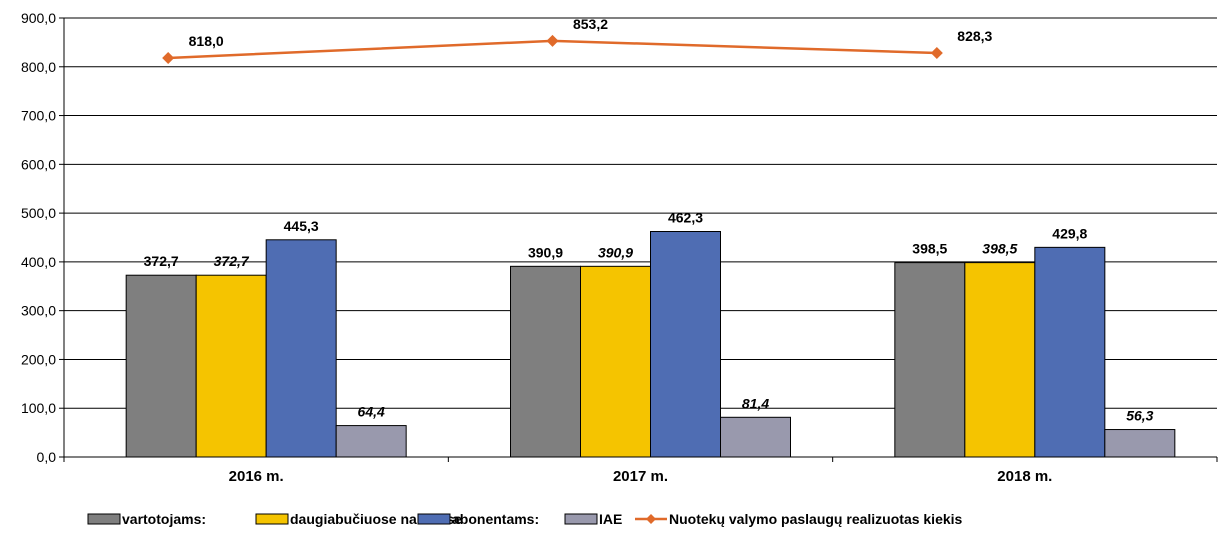  Describe the element at coordinates (590, 24) in the screenshot. I see `line-data-label: 853,2` at that location.